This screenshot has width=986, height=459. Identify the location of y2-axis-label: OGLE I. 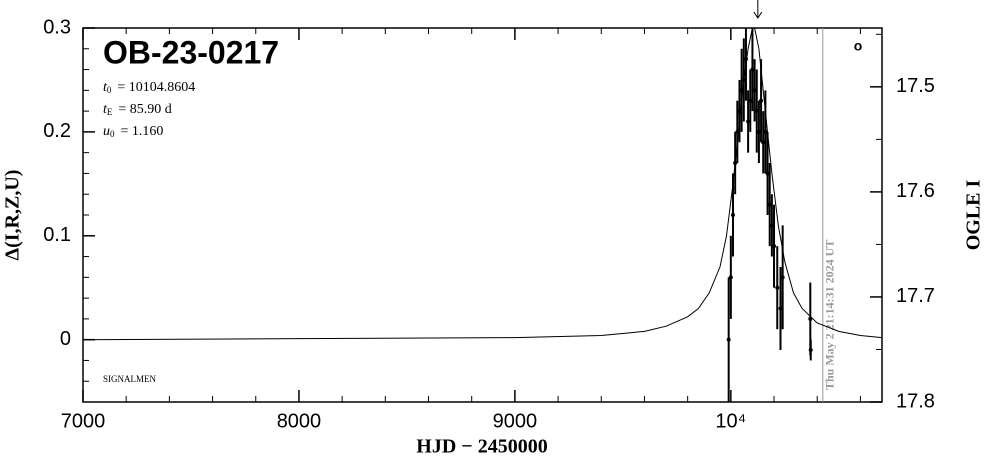
(974, 214).